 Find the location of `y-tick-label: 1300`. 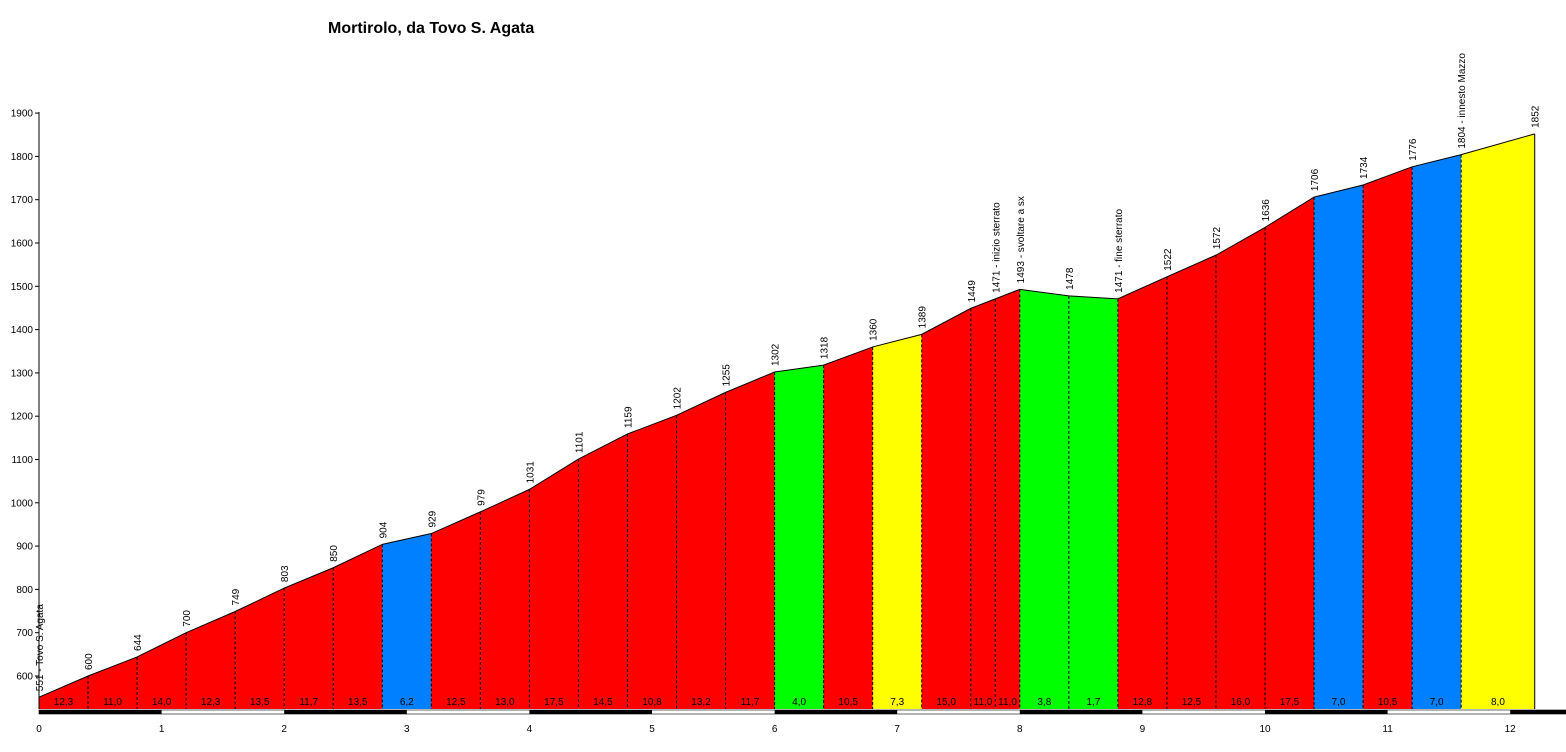

y-tick-label: 1300 is located at coordinates (22, 373).